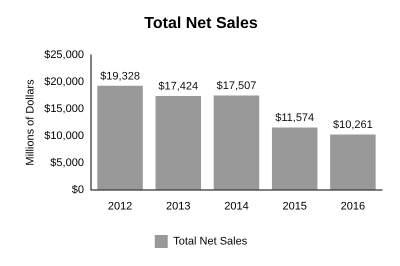 The image size is (400, 266). Describe the element at coordinates (236, 86) in the screenshot. I see `data-label: $17,507` at that location.